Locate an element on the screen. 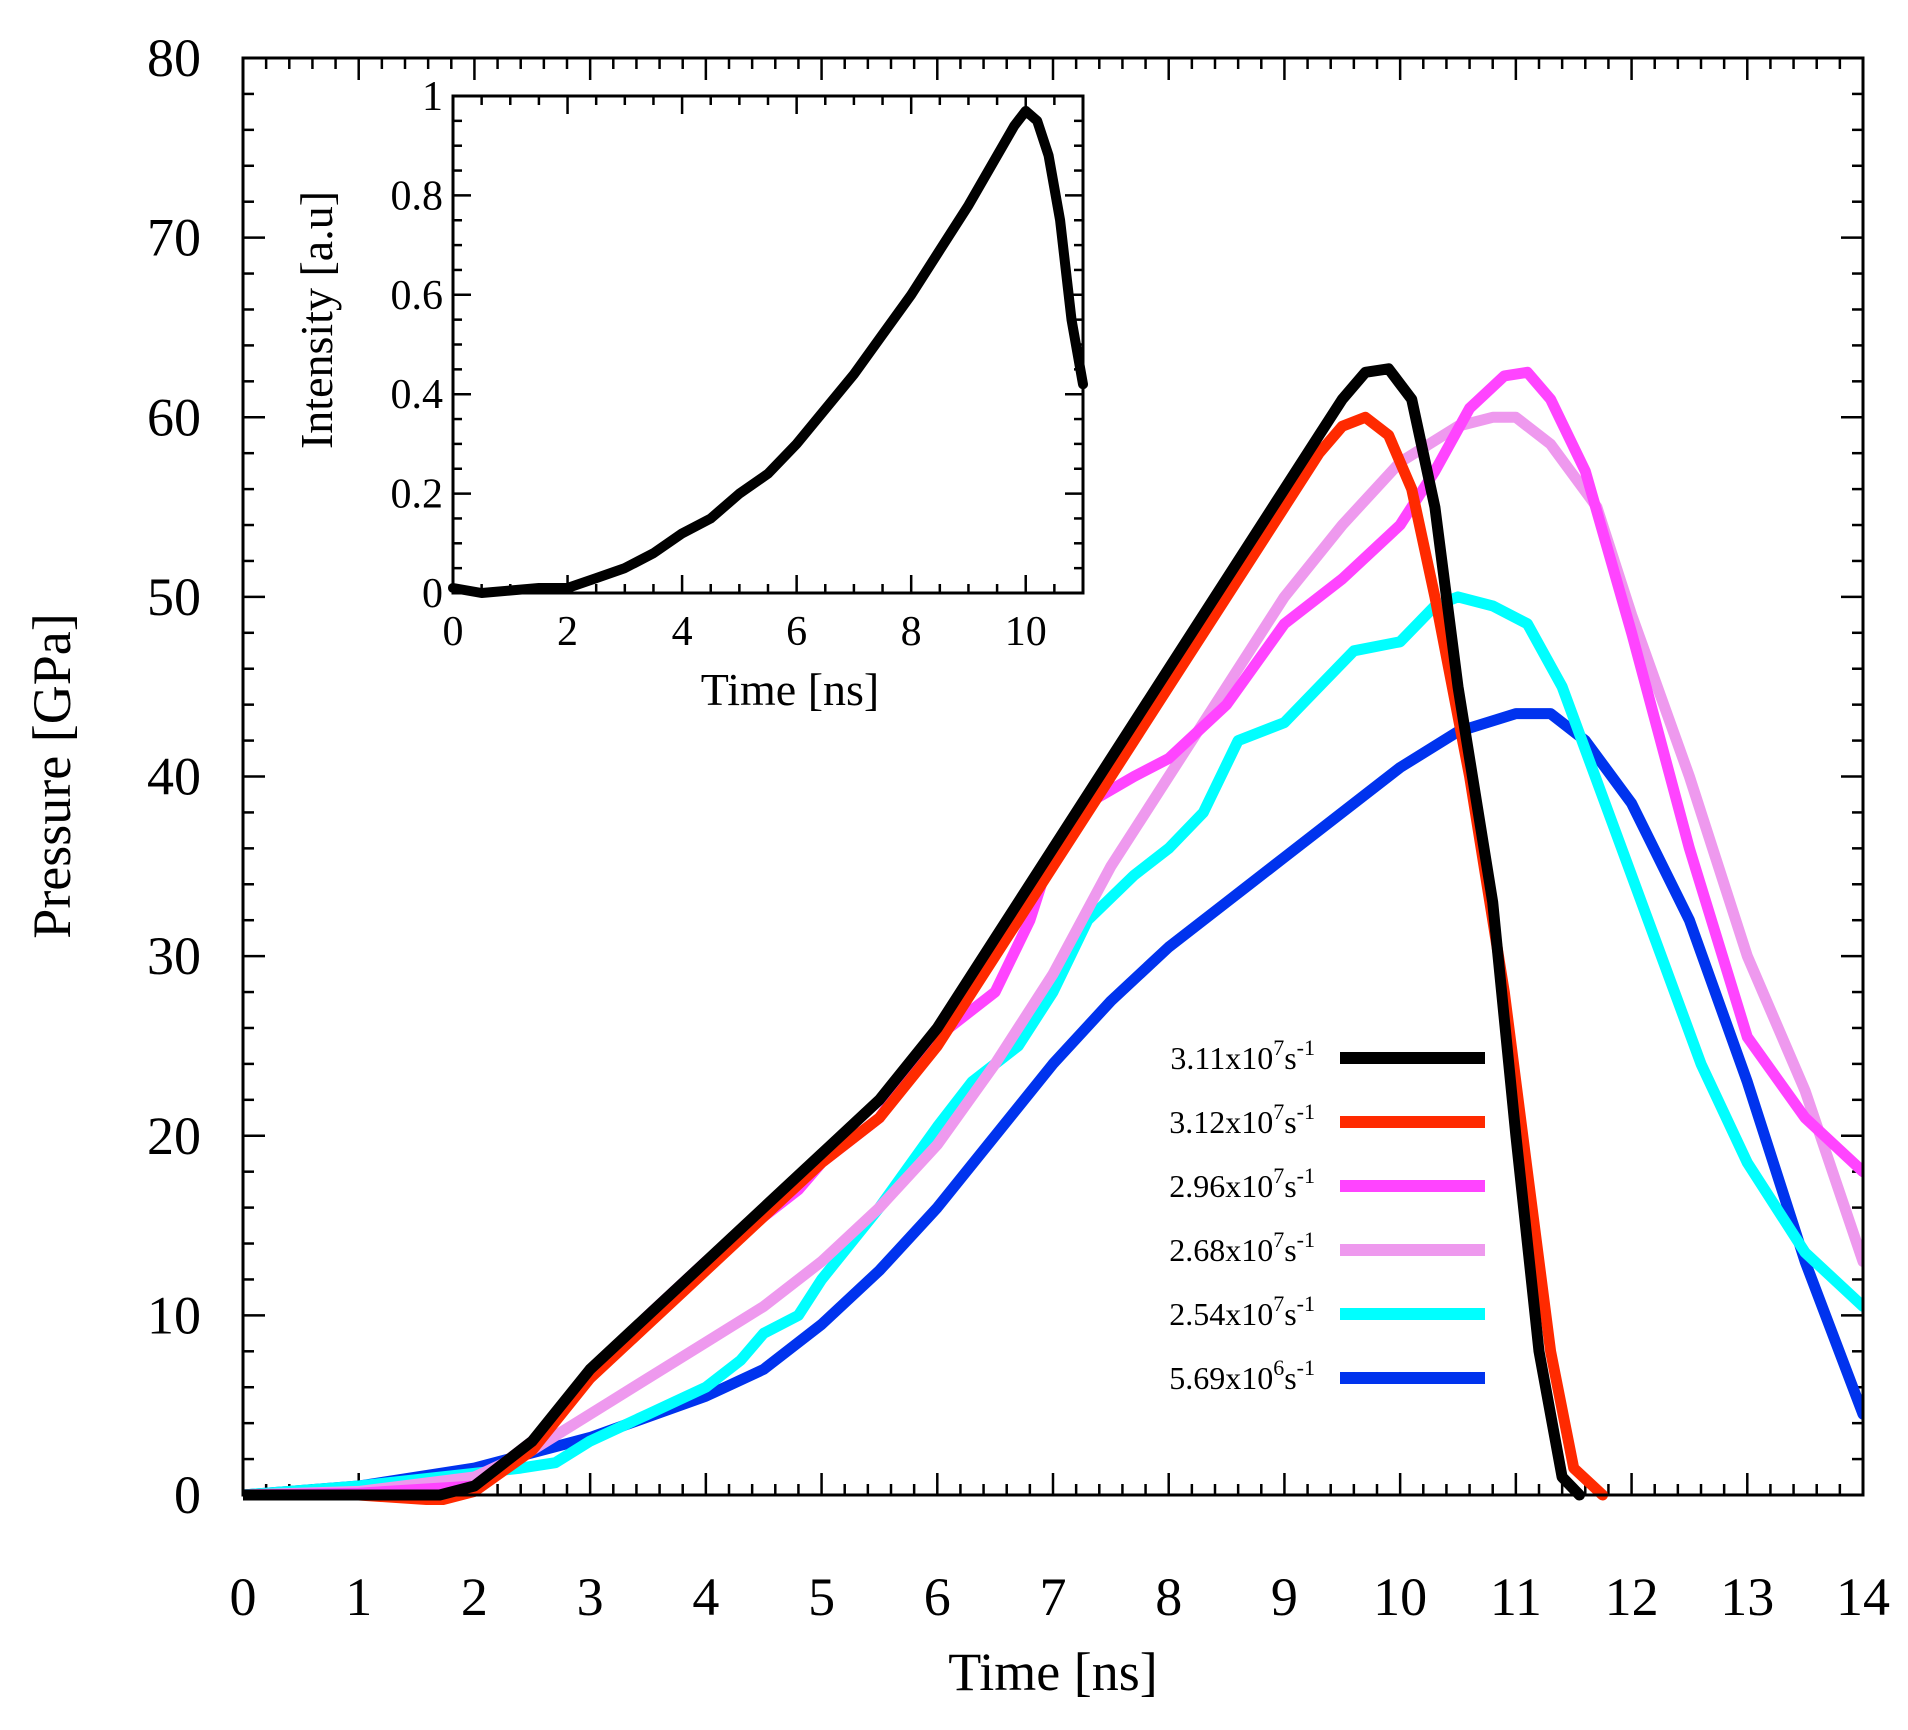  main-y-tick-label: 30 is located at coordinates (174, 956).